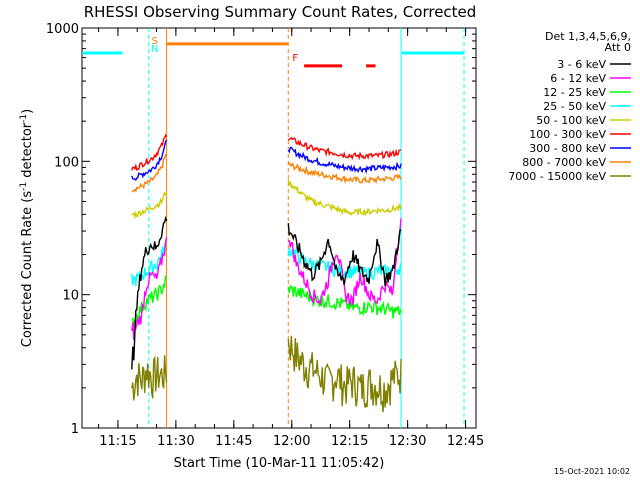 The width and height of the screenshot is (640, 480). I want to click on legend-label: 50 - 100 keV, so click(571, 120).